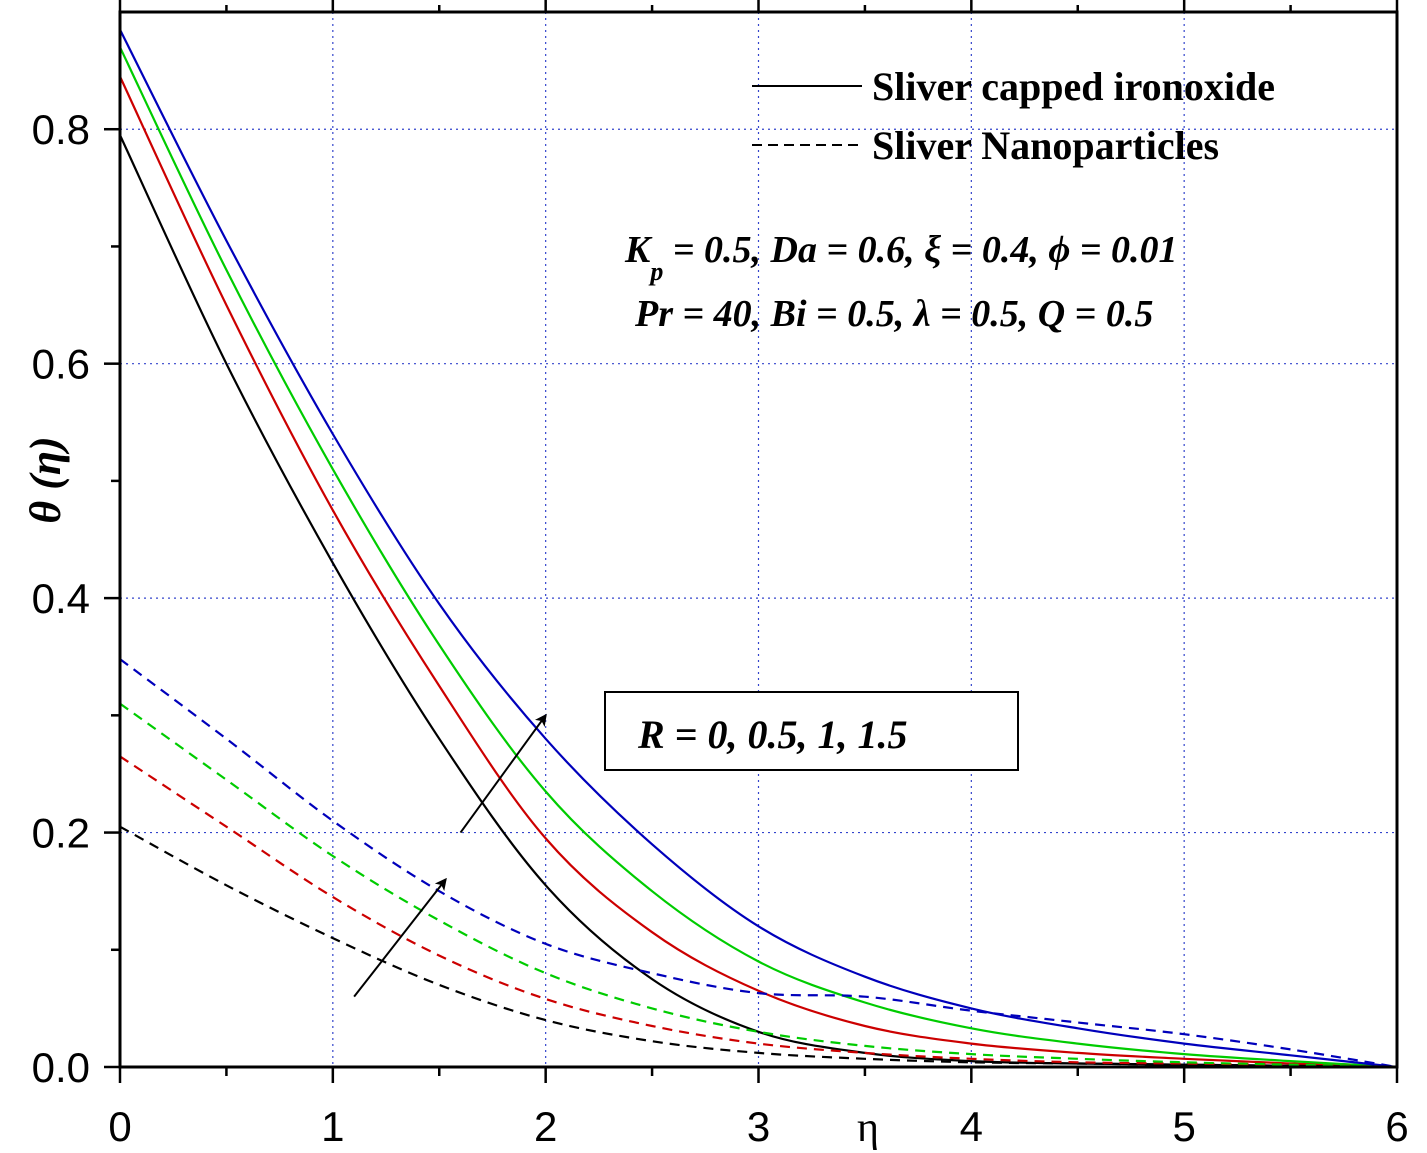 This screenshot has width=1427, height=1153. I want to click on y-tick-label: 0.0, so click(61, 1067).